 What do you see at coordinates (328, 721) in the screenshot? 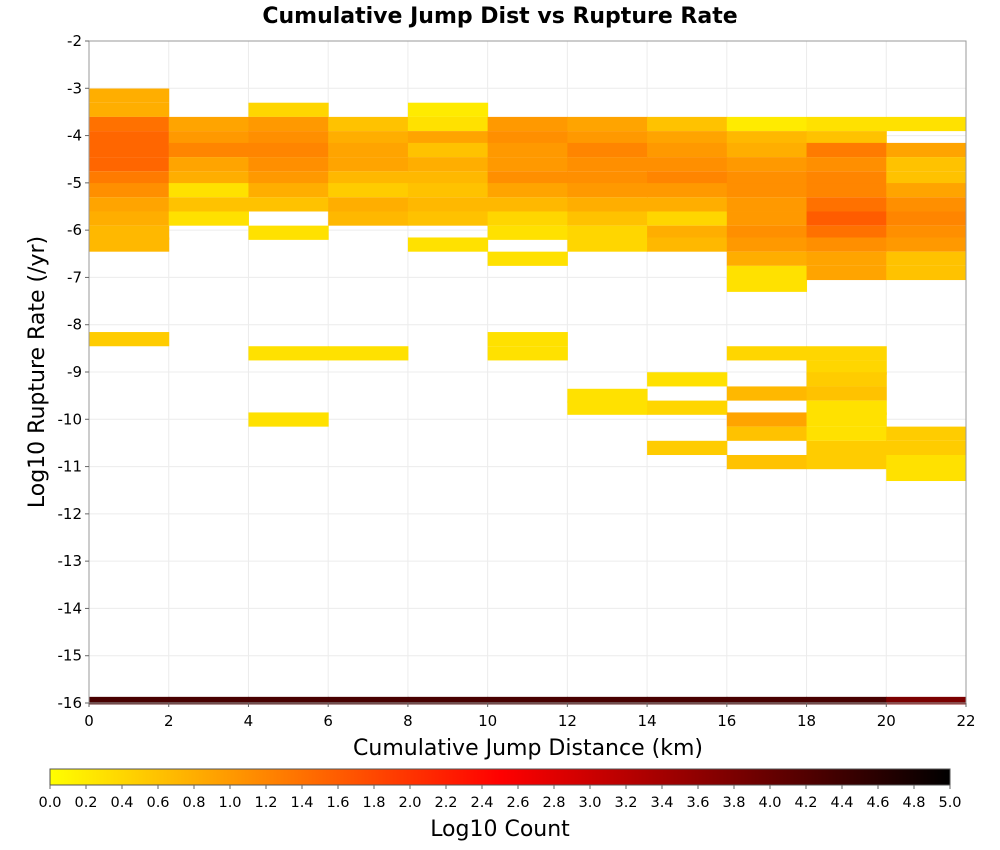
I see `x-tick-label: 6` at bounding box center [328, 721].